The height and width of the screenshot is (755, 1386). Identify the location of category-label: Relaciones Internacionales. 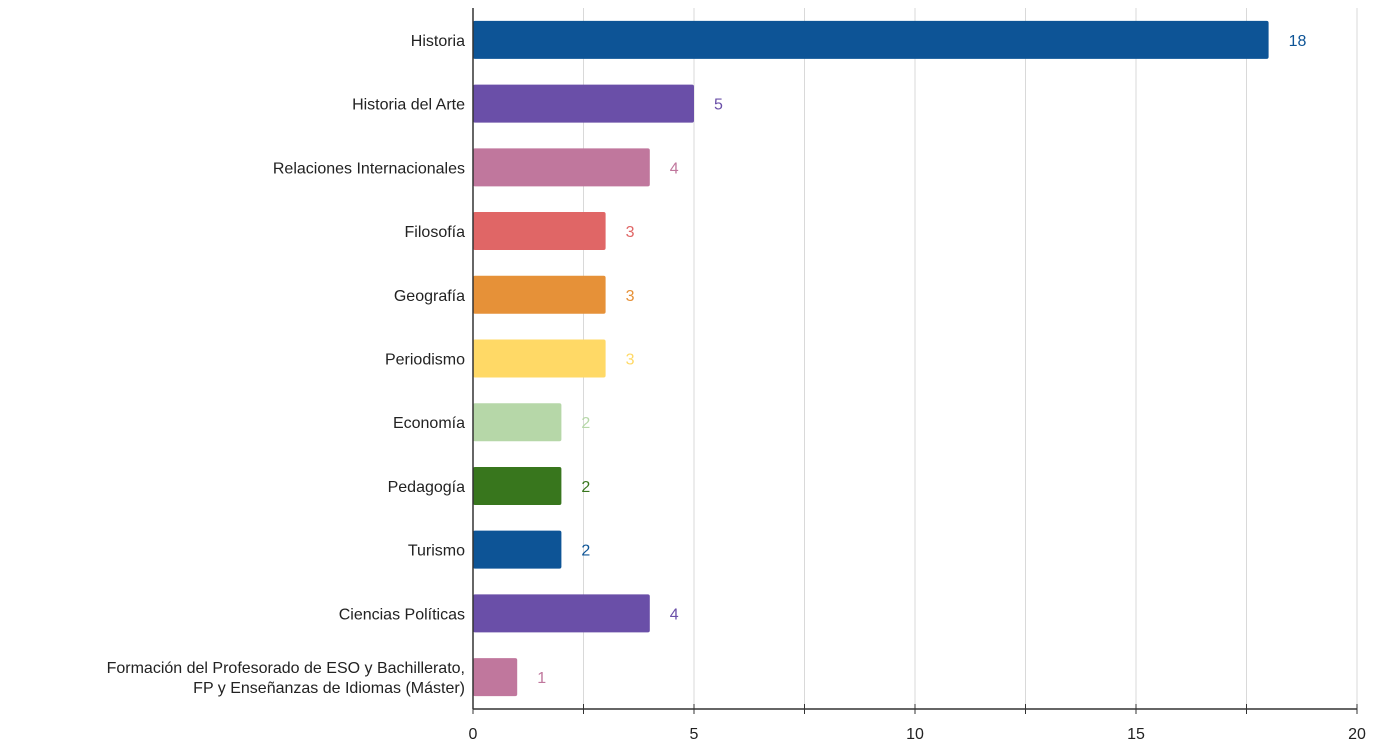
(369, 168).